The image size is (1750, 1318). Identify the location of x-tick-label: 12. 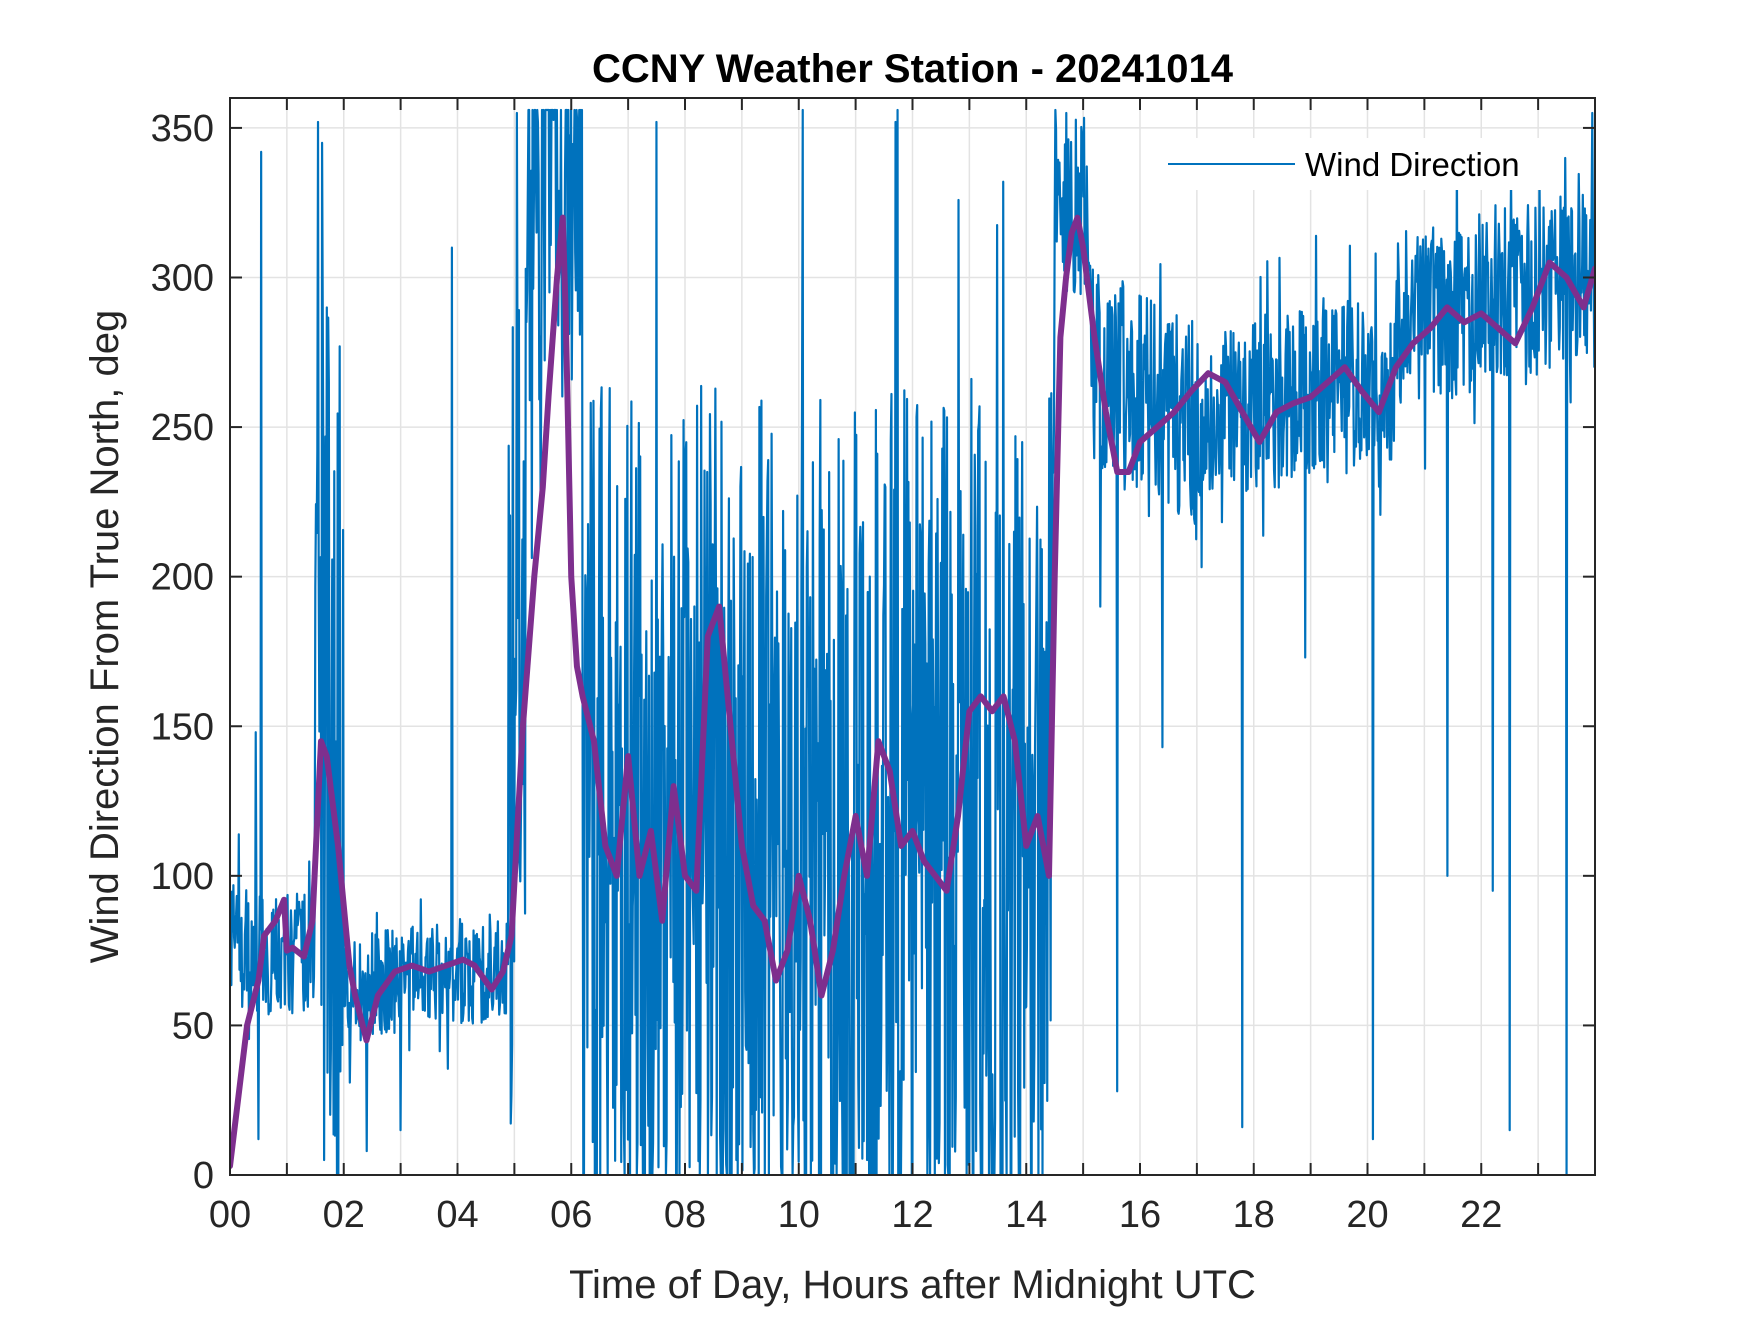
(912, 1215).